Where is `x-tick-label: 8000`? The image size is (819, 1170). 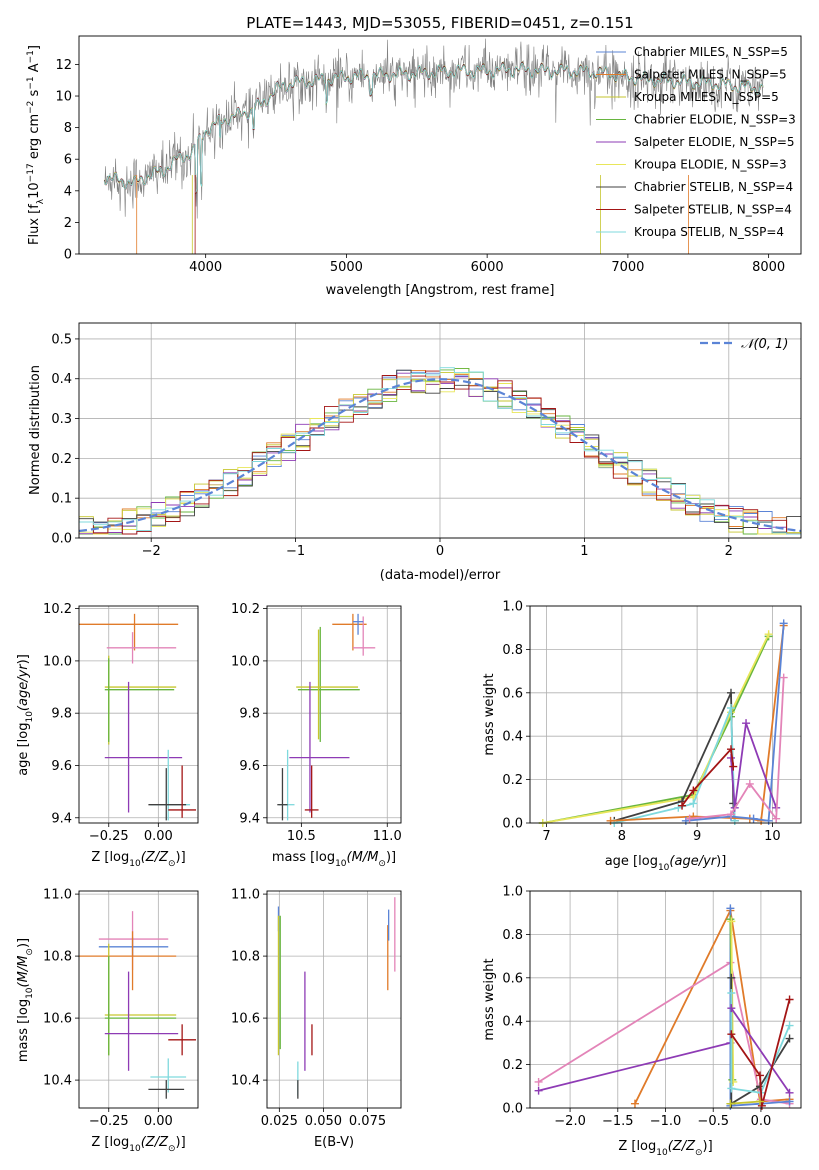 x-tick-label: 8000 is located at coordinates (768, 267).